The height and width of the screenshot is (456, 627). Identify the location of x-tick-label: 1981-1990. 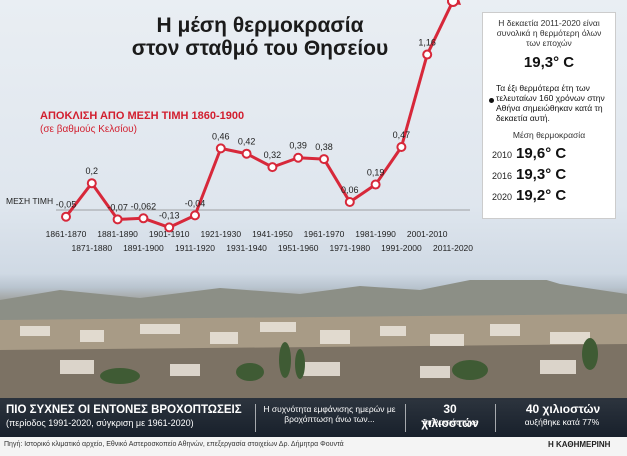
(375, 234).